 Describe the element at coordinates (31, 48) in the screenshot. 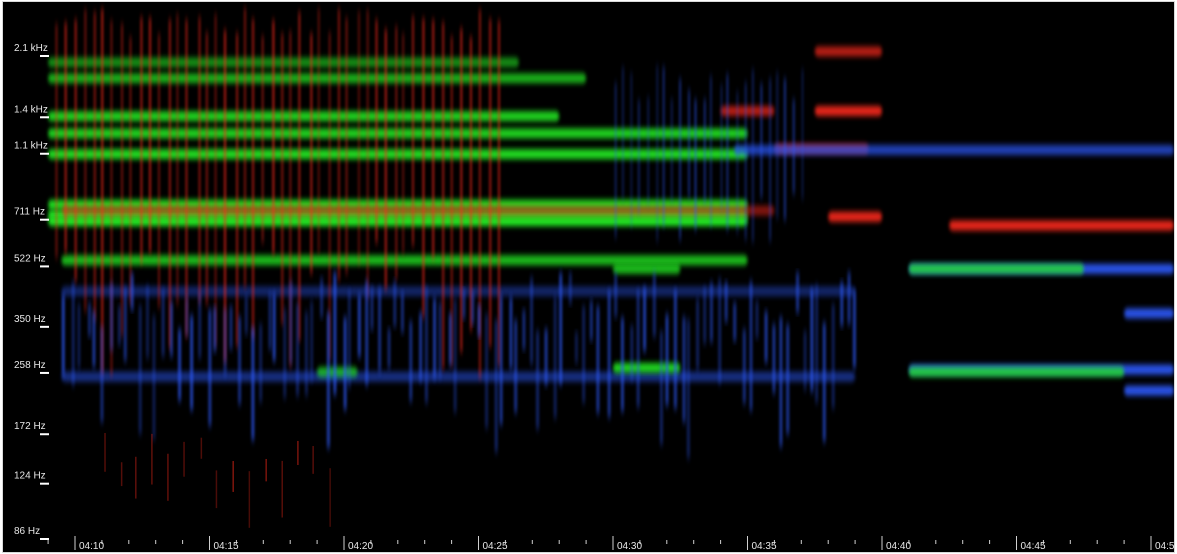

I see `frequency-tick-label: 2.1 kHz` at that location.